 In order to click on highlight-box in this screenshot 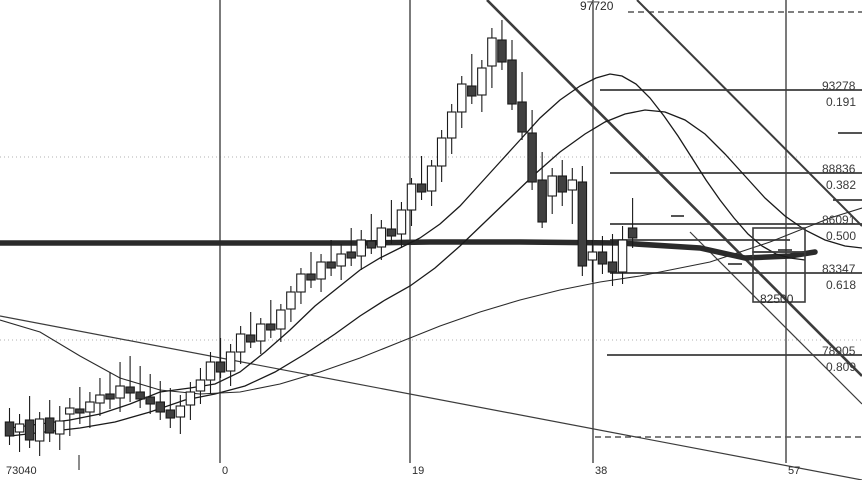, I will do `click(779, 265)`.